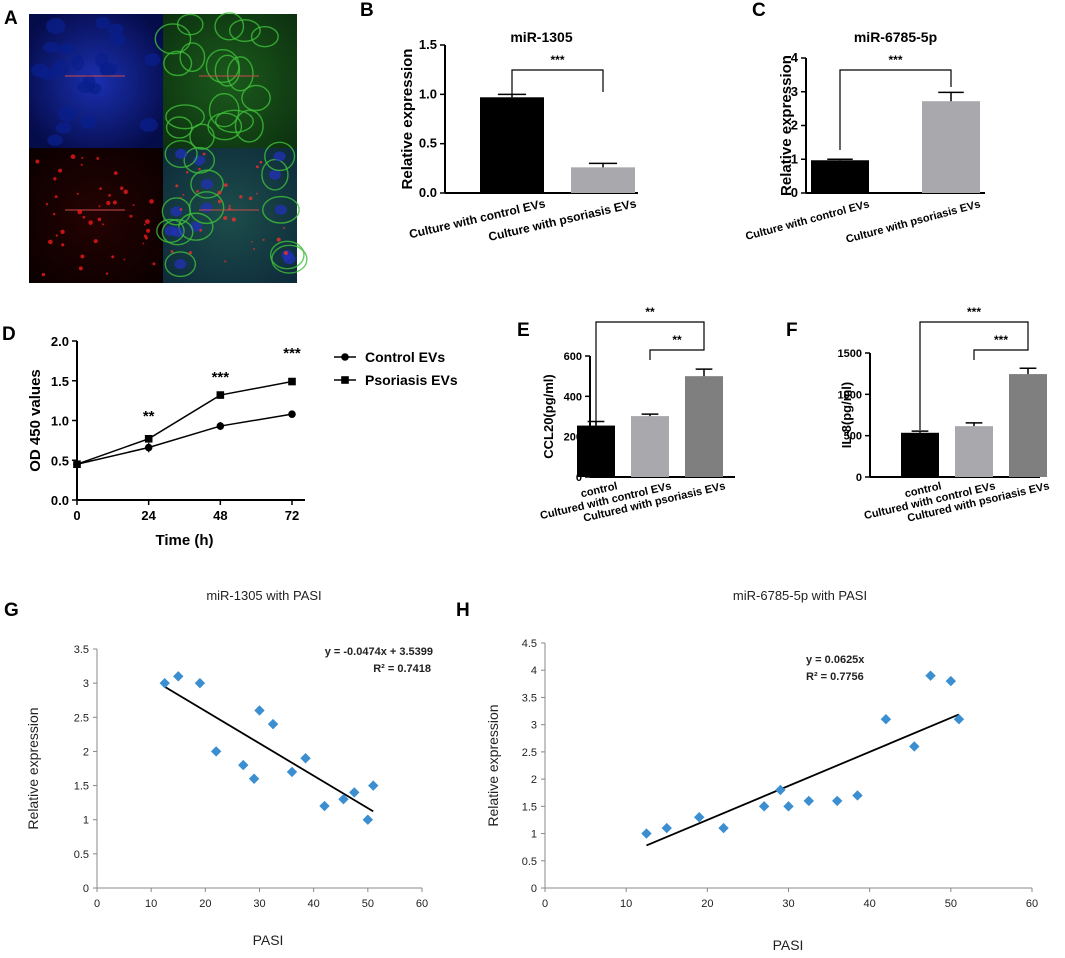 Image resolution: width=1065 pixels, height=958 pixels. What do you see at coordinates (428, 192) in the screenshot?
I see `y-tick-label: 0.0` at bounding box center [428, 192].